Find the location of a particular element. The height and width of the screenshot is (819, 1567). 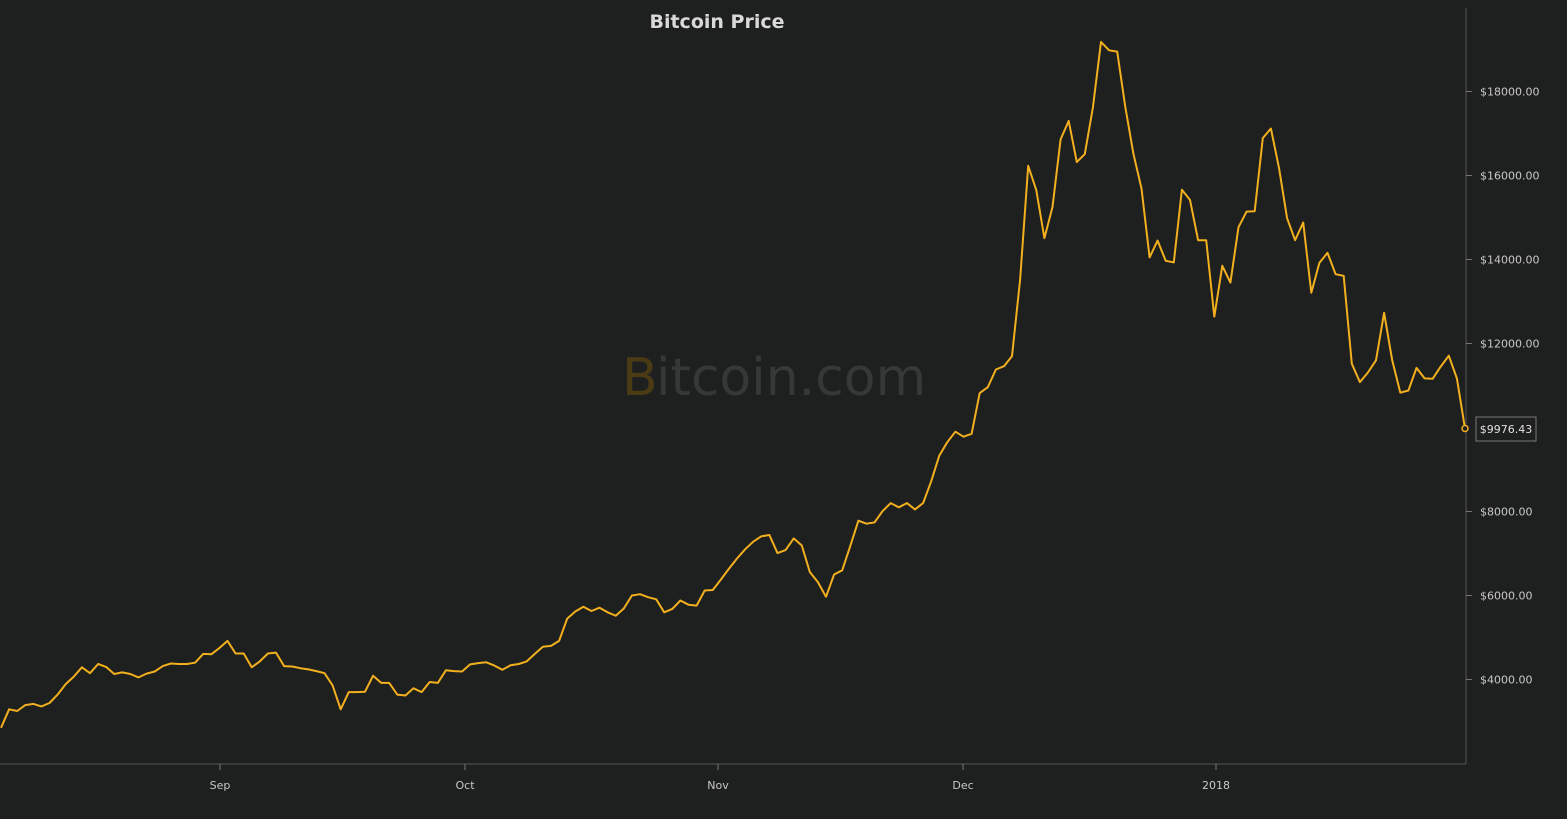

current-price-badge: $9976.43 is located at coordinates (1506, 429).